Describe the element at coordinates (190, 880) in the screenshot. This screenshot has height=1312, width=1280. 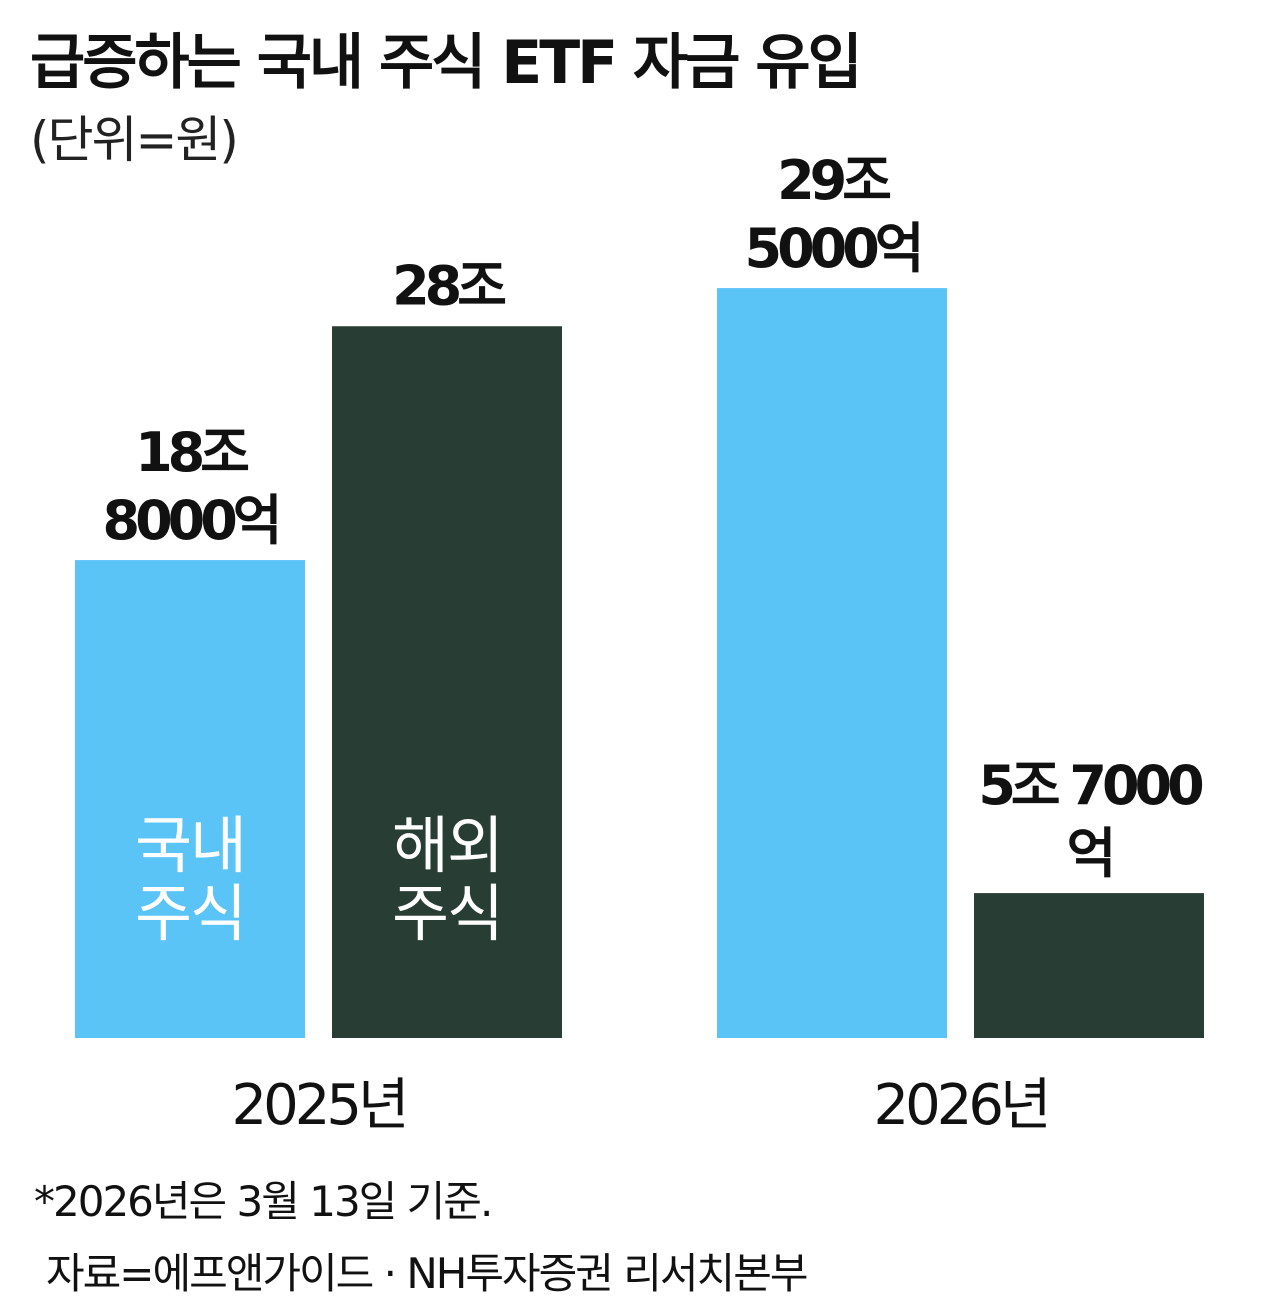
I see `legend-label: 국내 주식` at that location.